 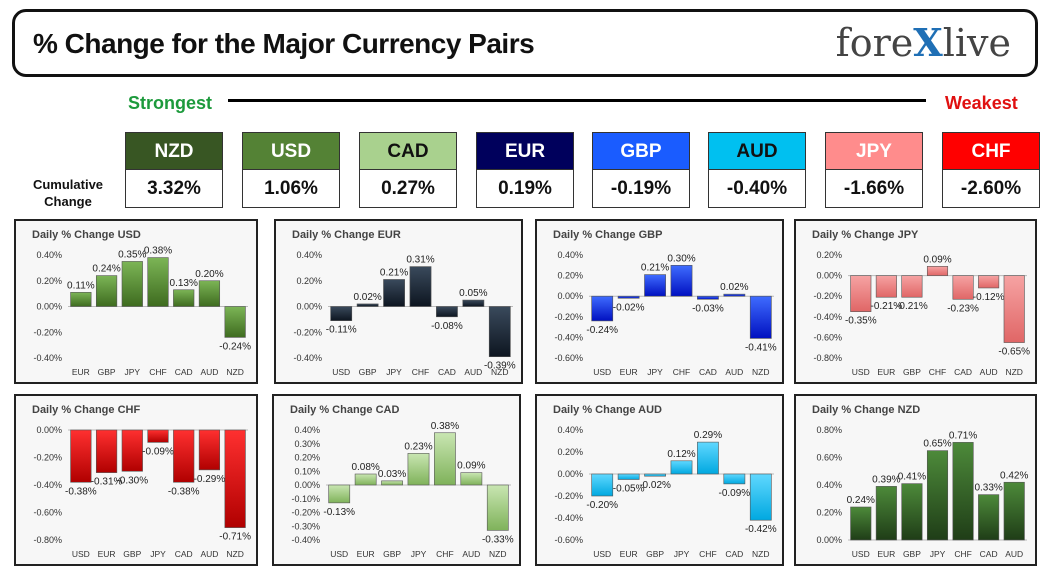 What do you see at coordinates (708, 308) in the screenshot?
I see `data-label: -0.03%` at bounding box center [708, 308].